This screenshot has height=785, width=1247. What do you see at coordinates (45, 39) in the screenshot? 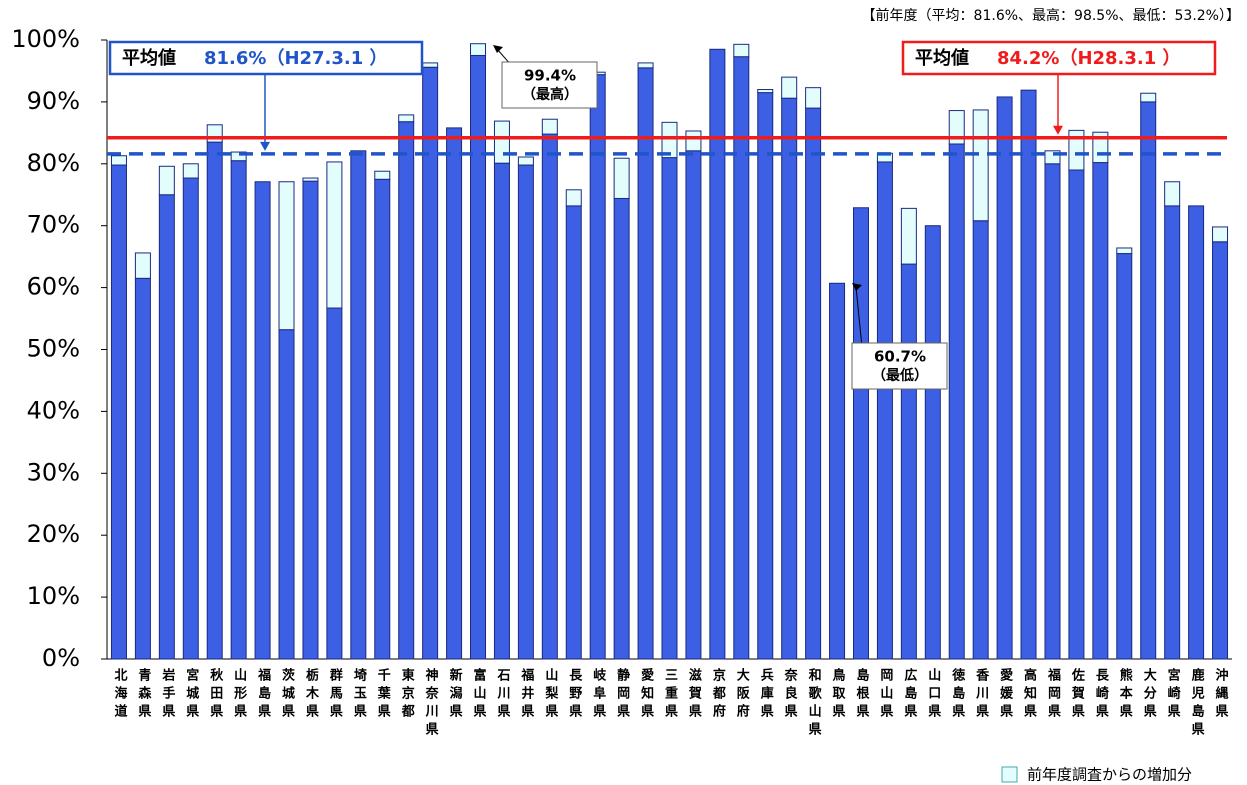
I see `y-tick-label: 100%` at bounding box center [45, 39].